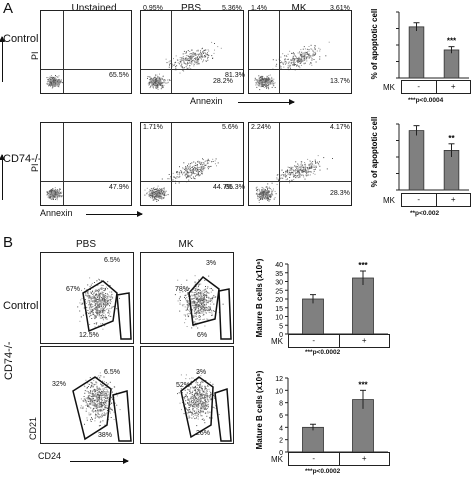  What do you see at coordinates (419, 154) in the screenshot?
I see `bar-chart-apoptosis-cd74: % of apoptotic cell **` at bounding box center [419, 154].